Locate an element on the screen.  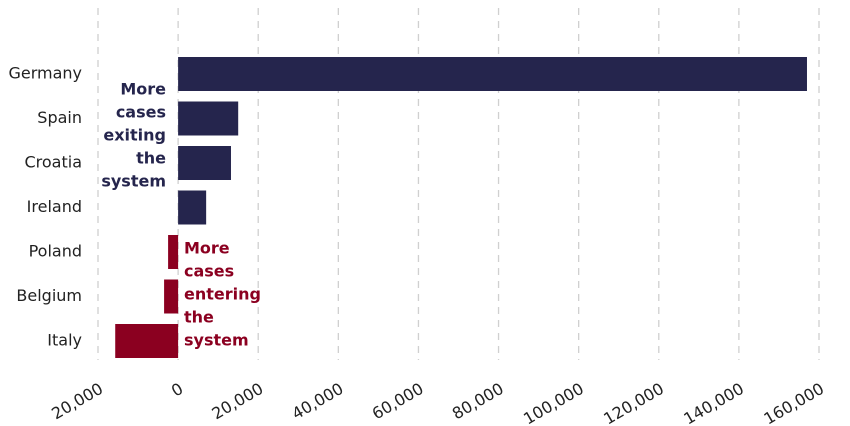
y-tick-label: Poland is located at coordinates (55, 251).